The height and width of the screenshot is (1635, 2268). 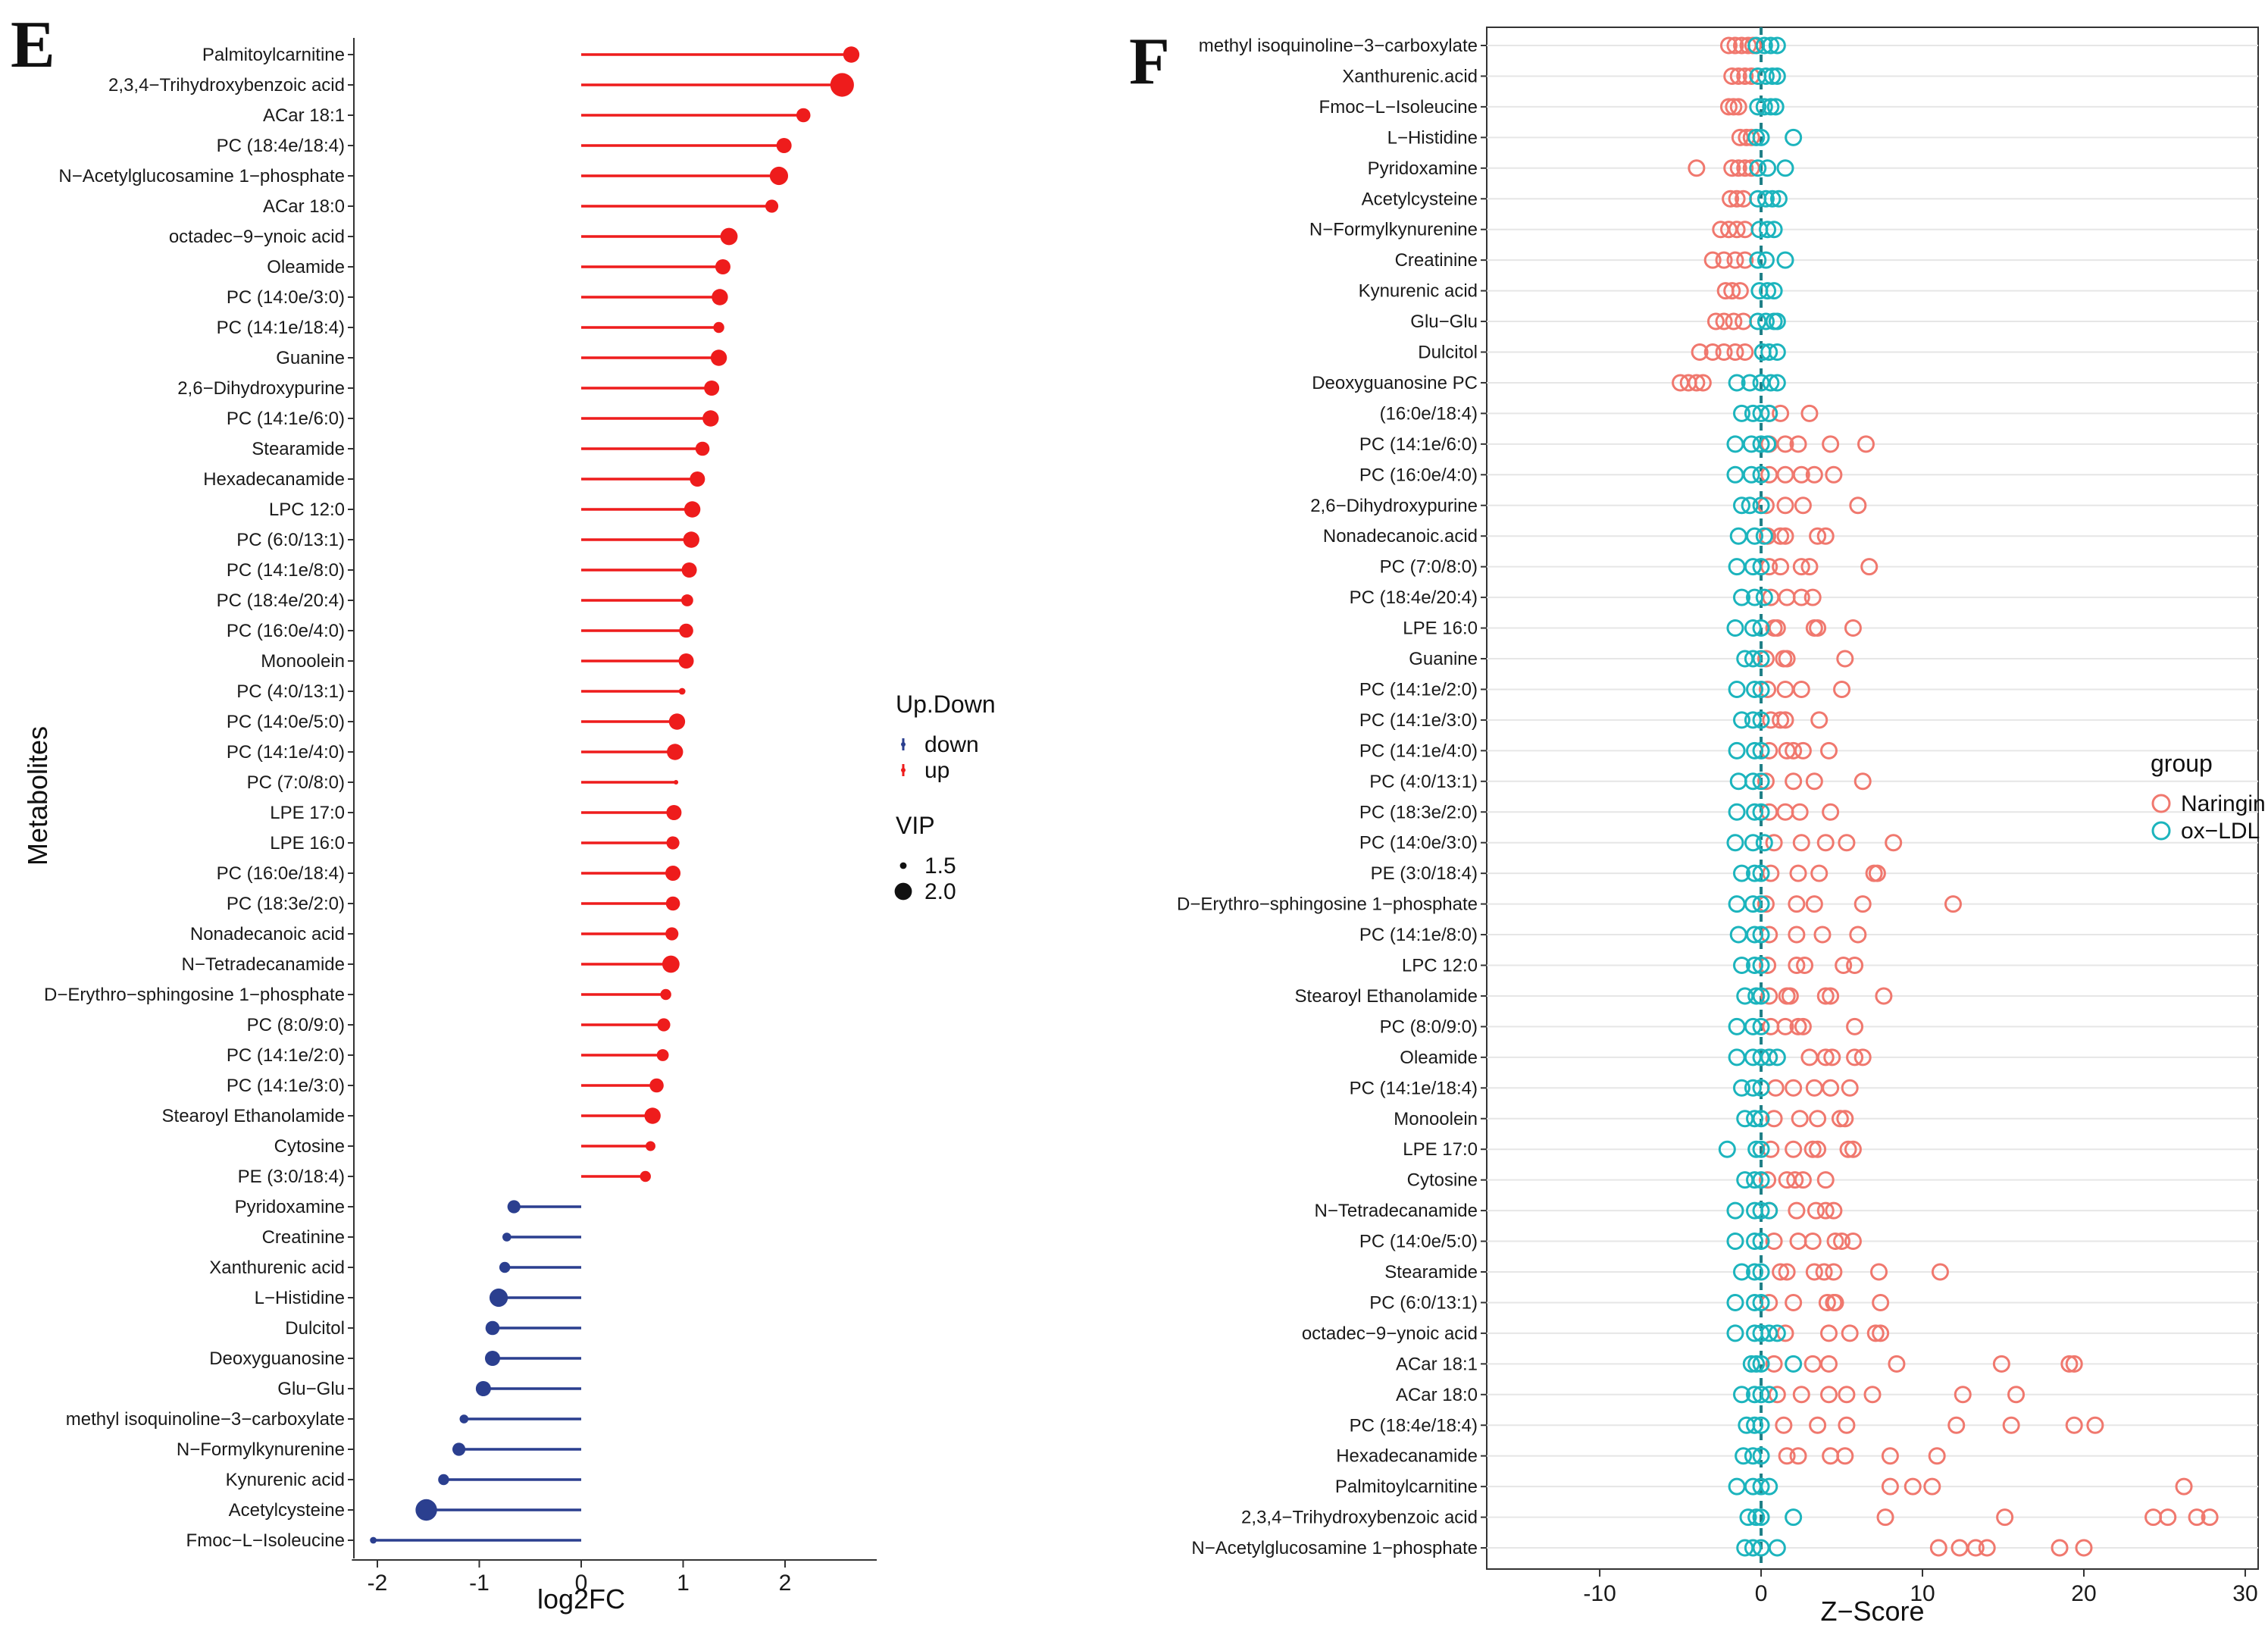 I want to click on f-metabolite-label: PC (14:1e/8:0), so click(x=1419, y=935).